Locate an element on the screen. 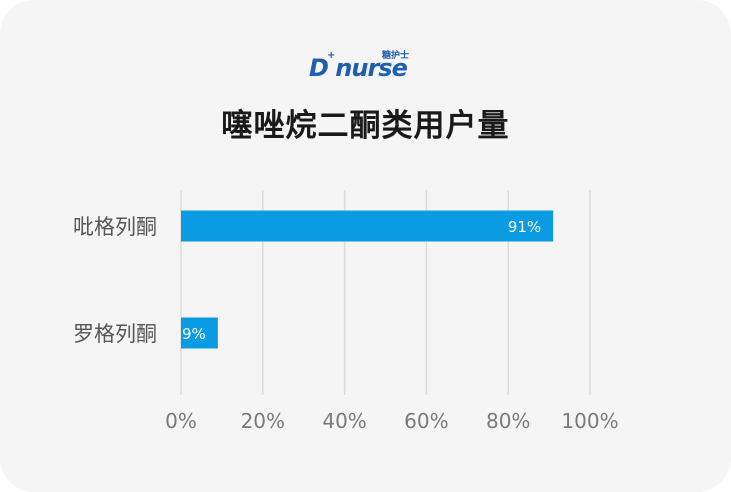 This screenshot has width=731, height=492. logo-chinese-name: 糖护士 is located at coordinates (396, 56).